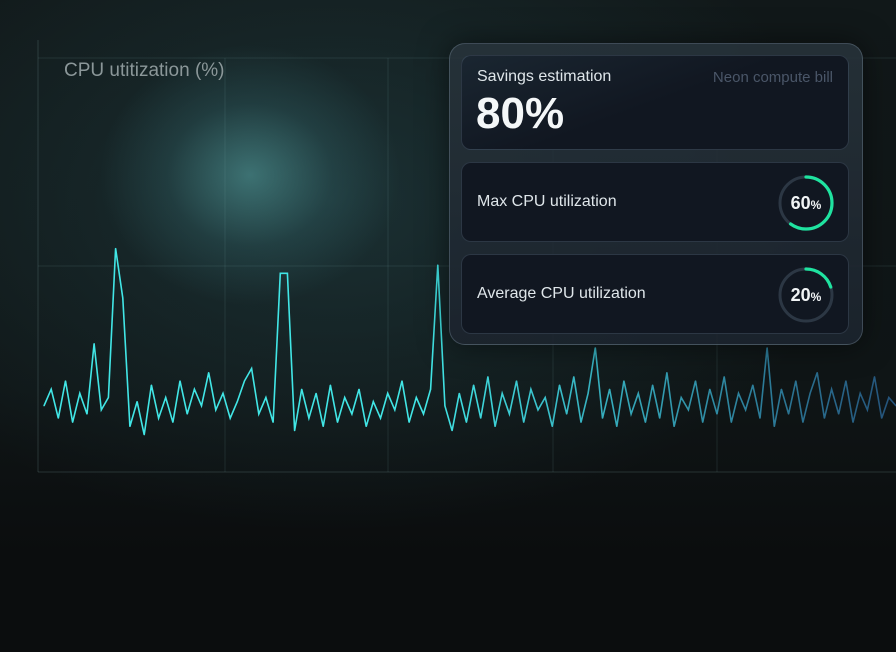 The image size is (896, 652). What do you see at coordinates (144, 70) in the screenshot?
I see `chart-title: CPU utitization (%)` at bounding box center [144, 70].